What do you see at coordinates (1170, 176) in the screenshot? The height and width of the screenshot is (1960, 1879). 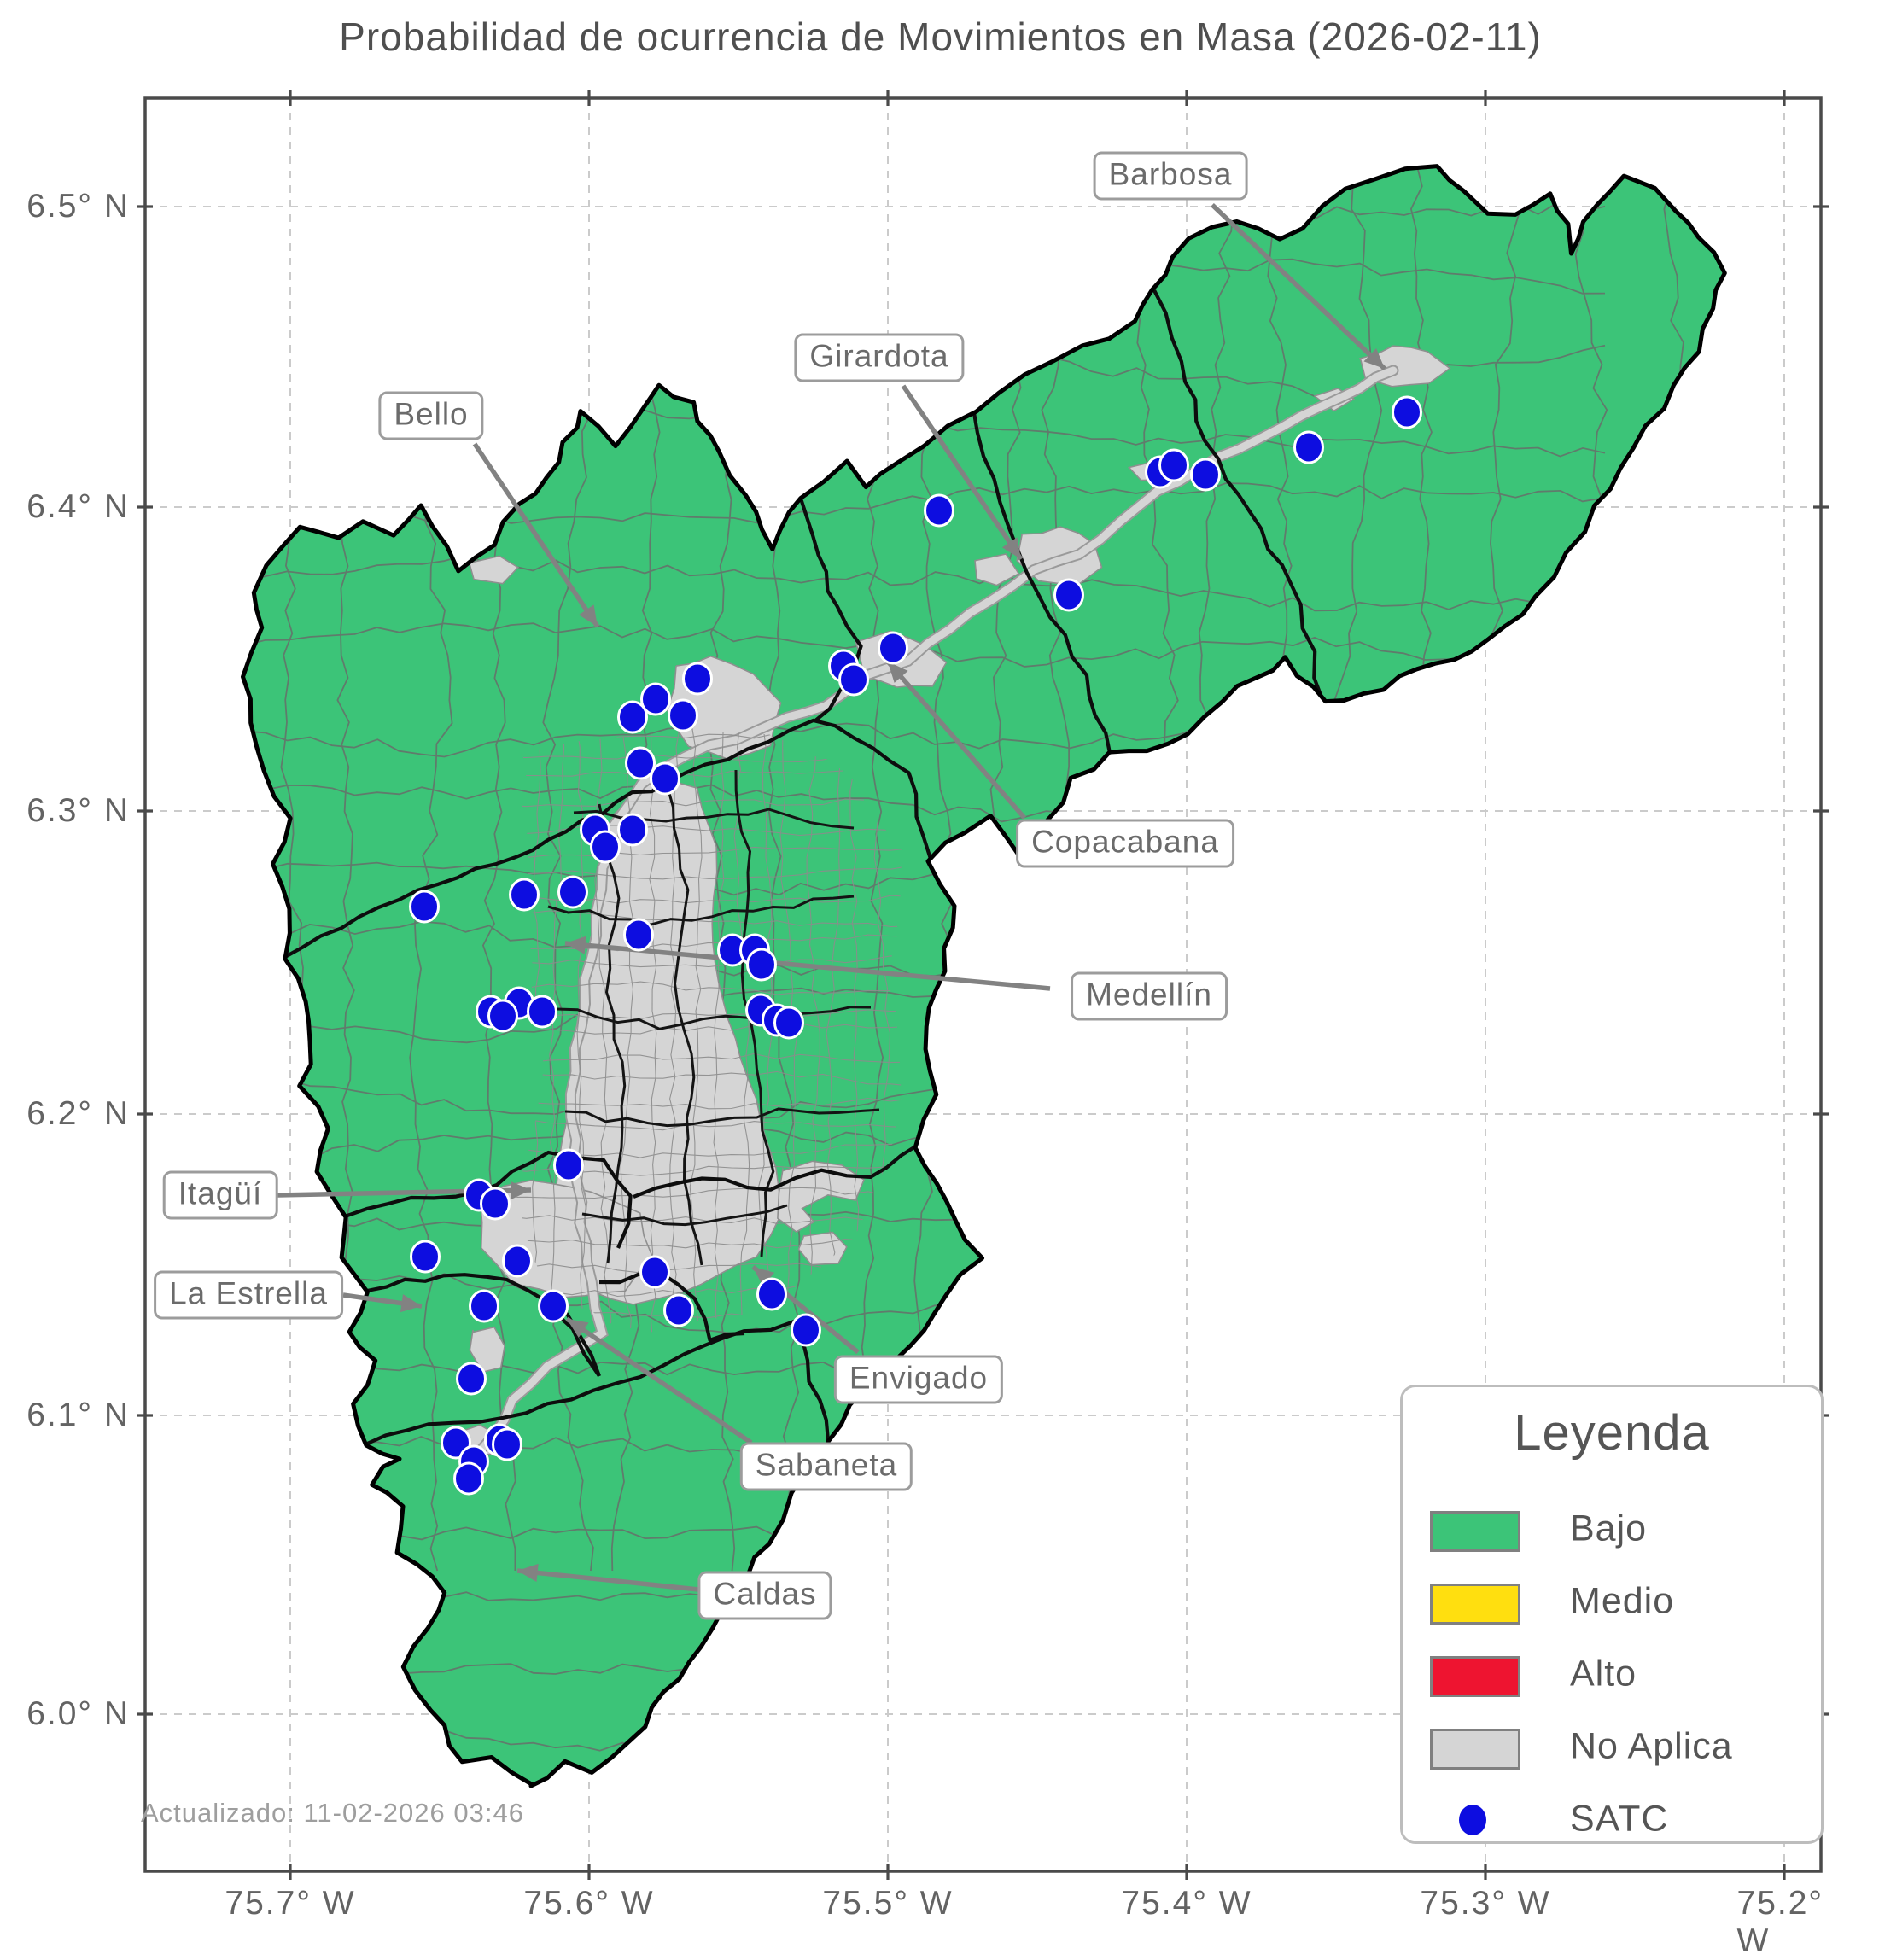 I see `map-label-barbosa: Barbosa` at bounding box center [1170, 176].